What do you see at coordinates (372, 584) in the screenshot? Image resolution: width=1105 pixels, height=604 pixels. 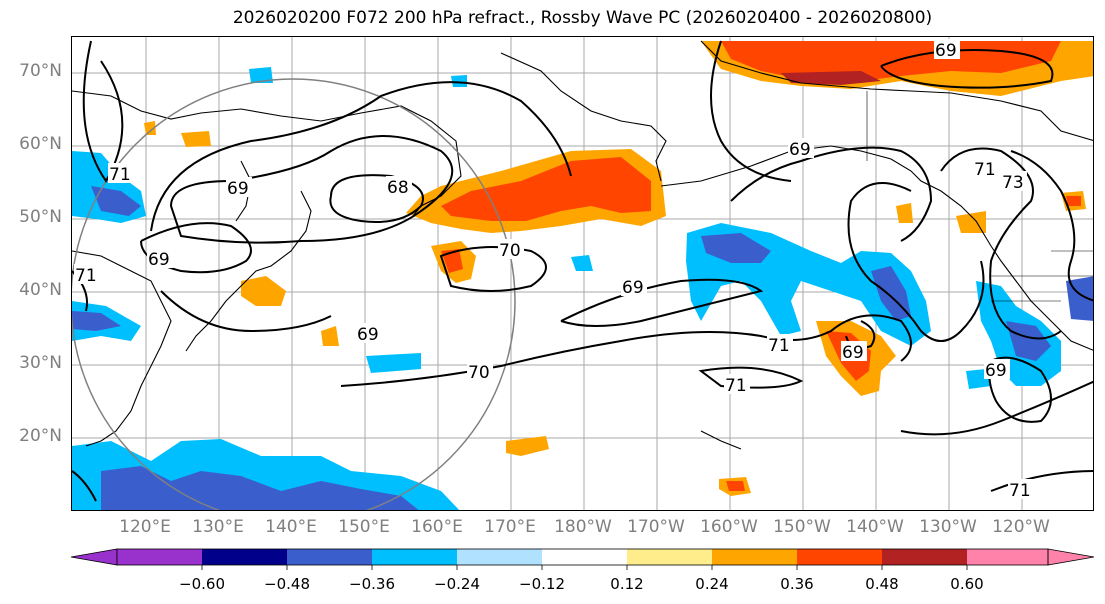 I see `colorbar-tick: −0.36` at bounding box center [372, 584].